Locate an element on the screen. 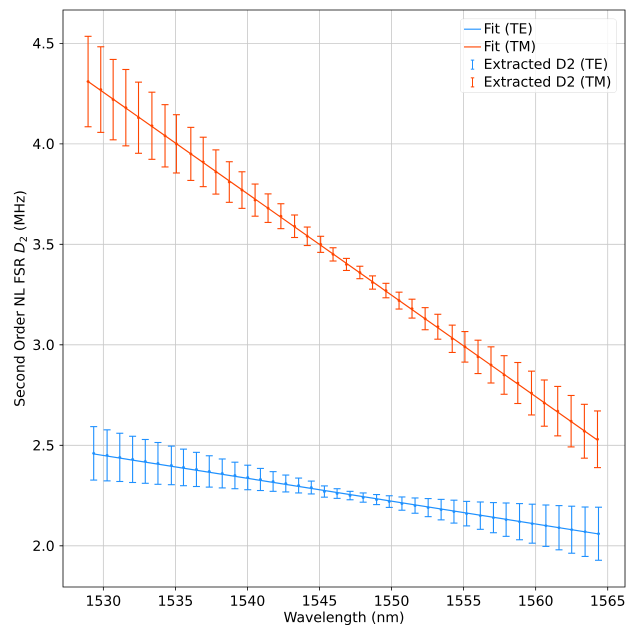  y-tick-label: 4.5 is located at coordinates (43, 43).